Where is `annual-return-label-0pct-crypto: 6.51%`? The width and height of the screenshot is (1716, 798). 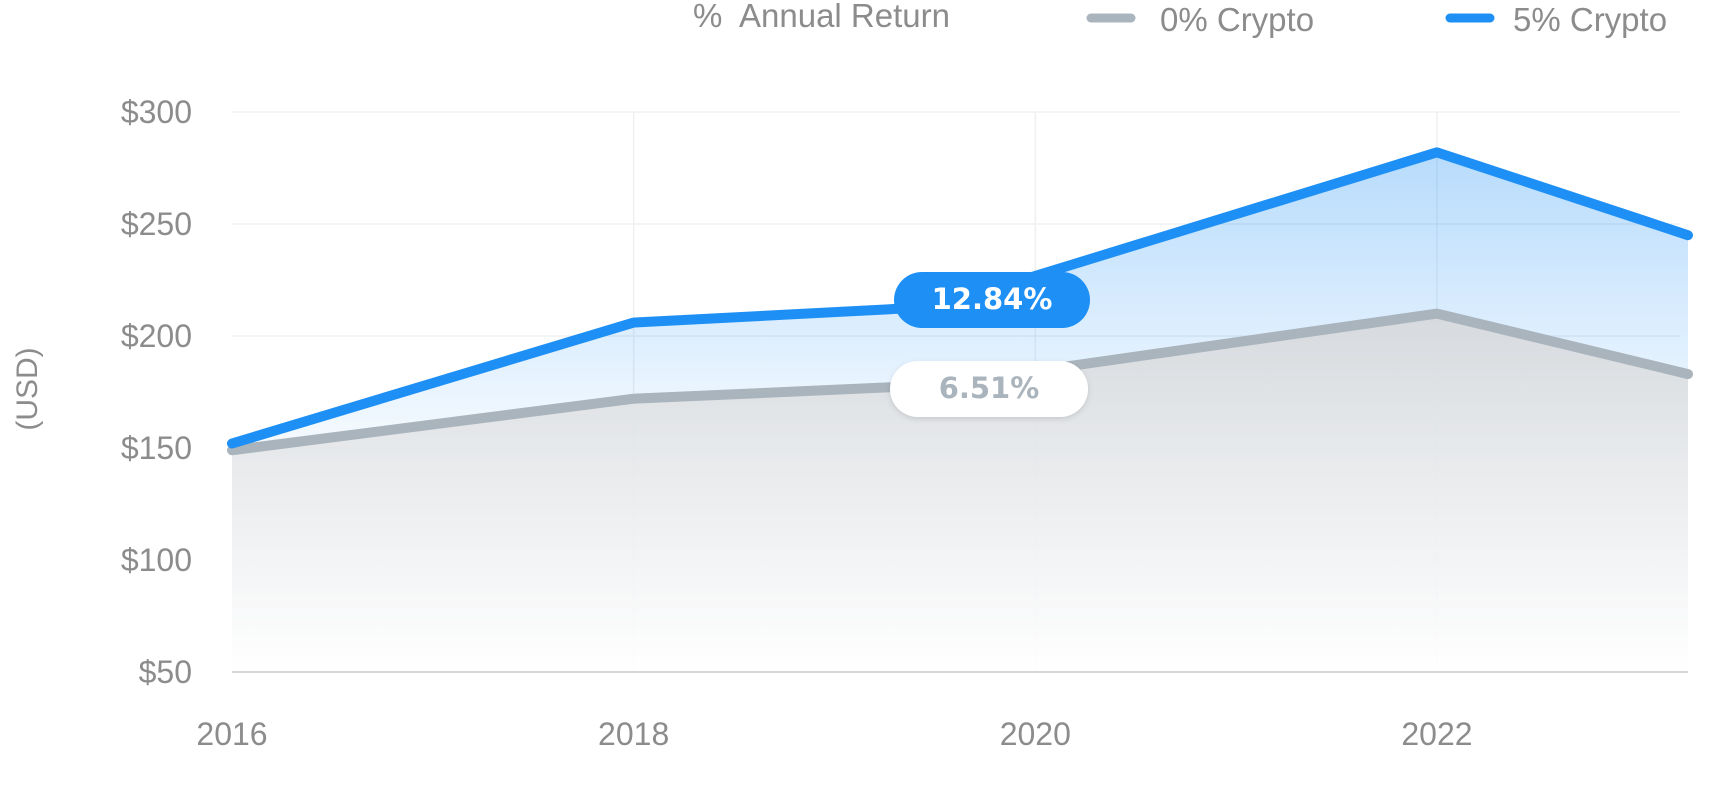
annual-return-label-0pct-crypto: 6.51% is located at coordinates (989, 389).